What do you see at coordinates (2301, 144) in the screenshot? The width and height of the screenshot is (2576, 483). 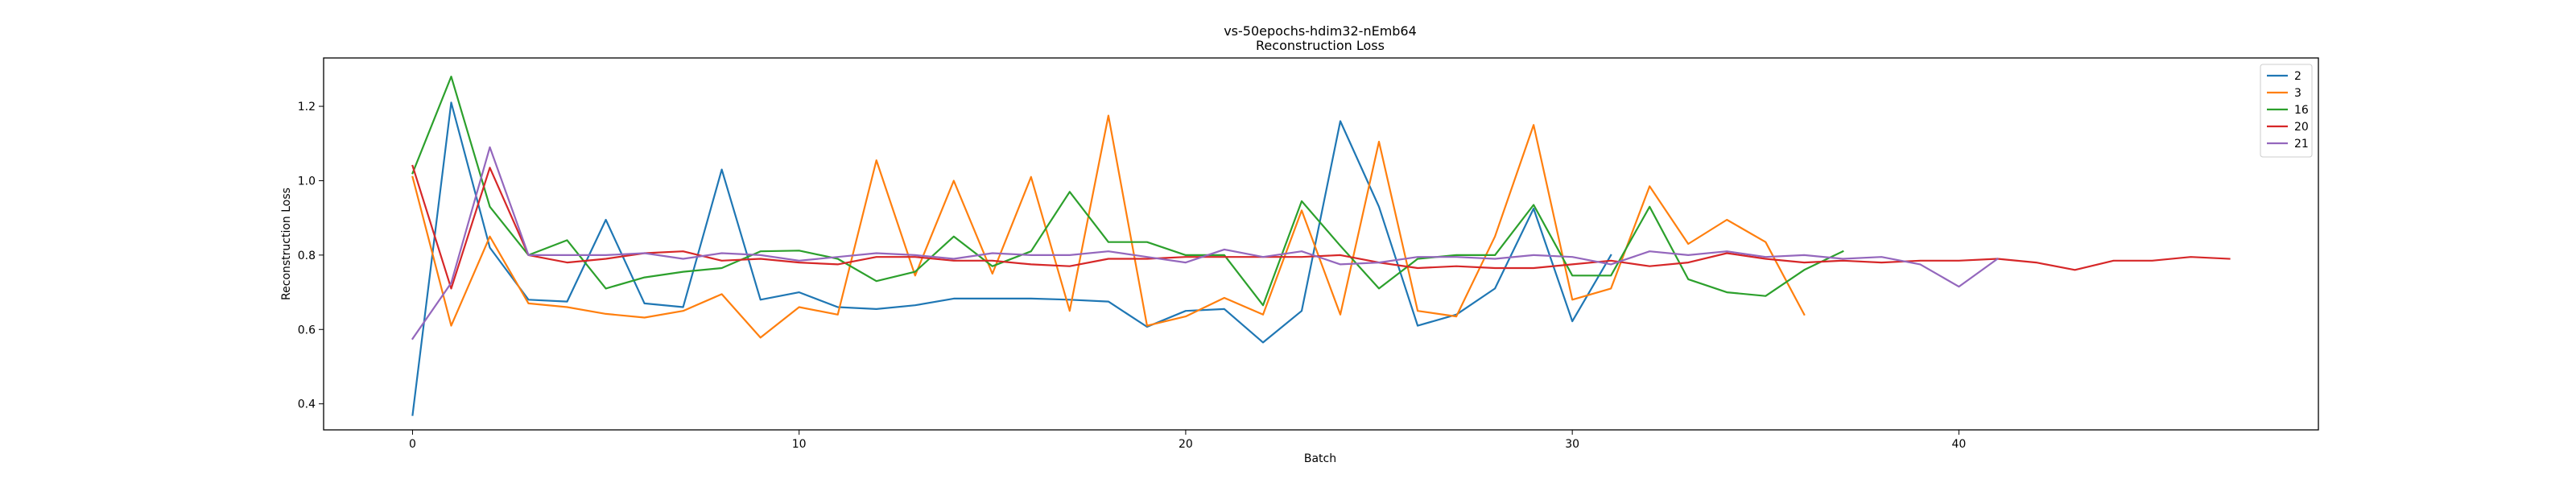 I see `legend-label-21: 21` at bounding box center [2301, 144].